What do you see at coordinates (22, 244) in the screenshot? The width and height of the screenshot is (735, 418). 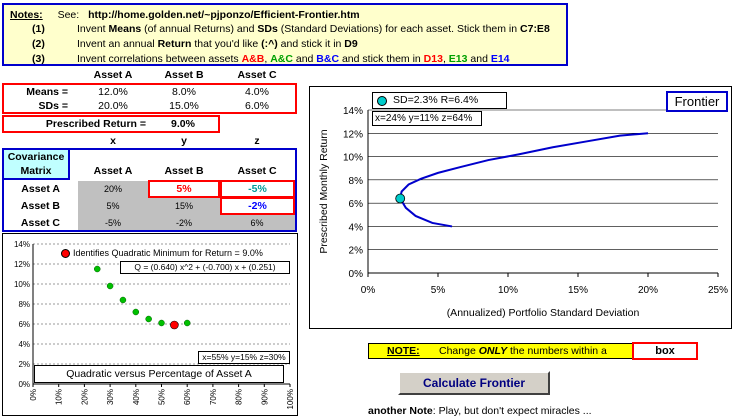 I see `quad-y-tick: 14%` at bounding box center [22, 244].